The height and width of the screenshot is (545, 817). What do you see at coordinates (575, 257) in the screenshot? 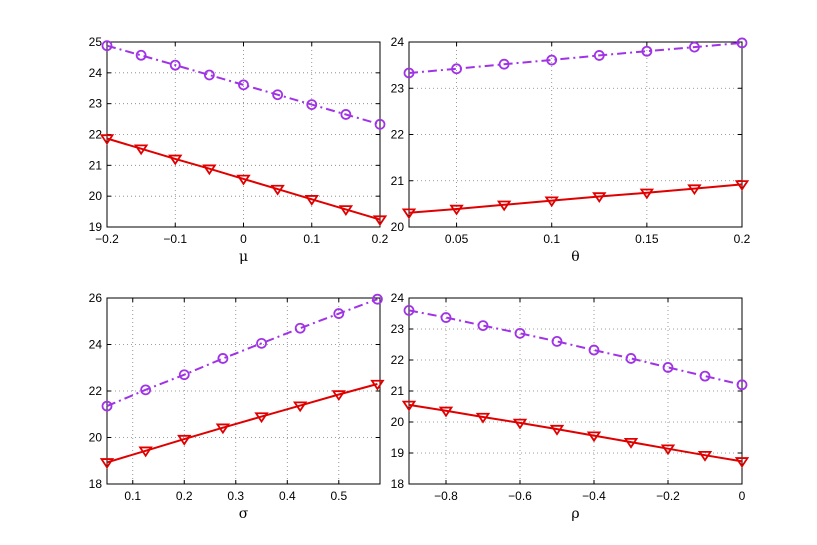
I see `x-axis-label: θ` at bounding box center [575, 257].